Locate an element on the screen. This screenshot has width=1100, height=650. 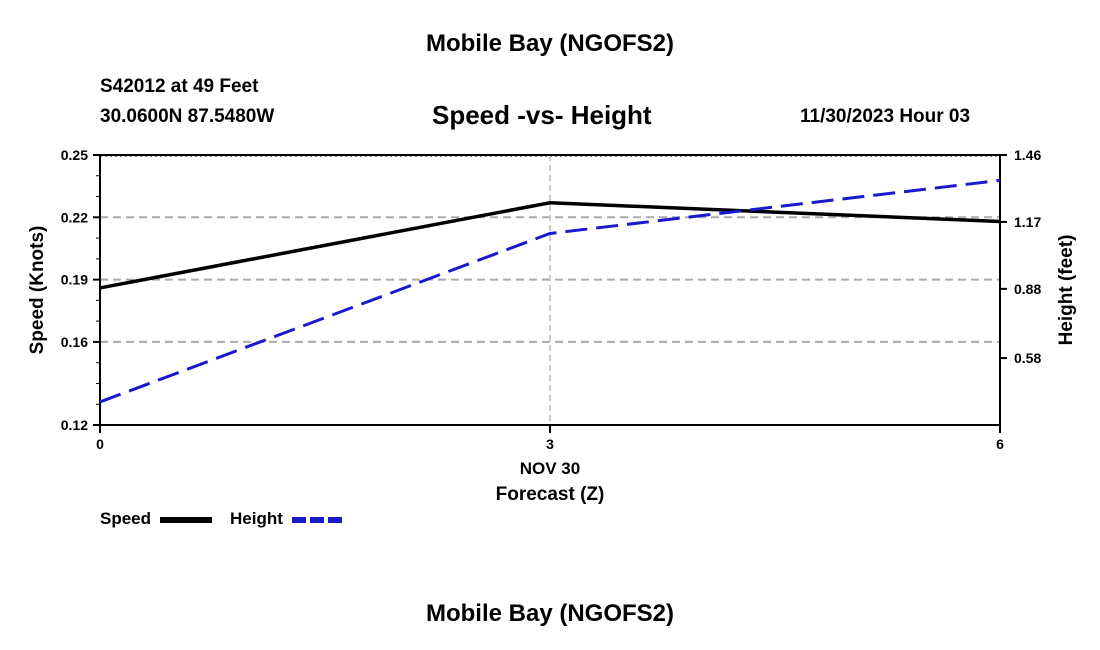
y-tick-label: 0.22 is located at coordinates (74, 217).